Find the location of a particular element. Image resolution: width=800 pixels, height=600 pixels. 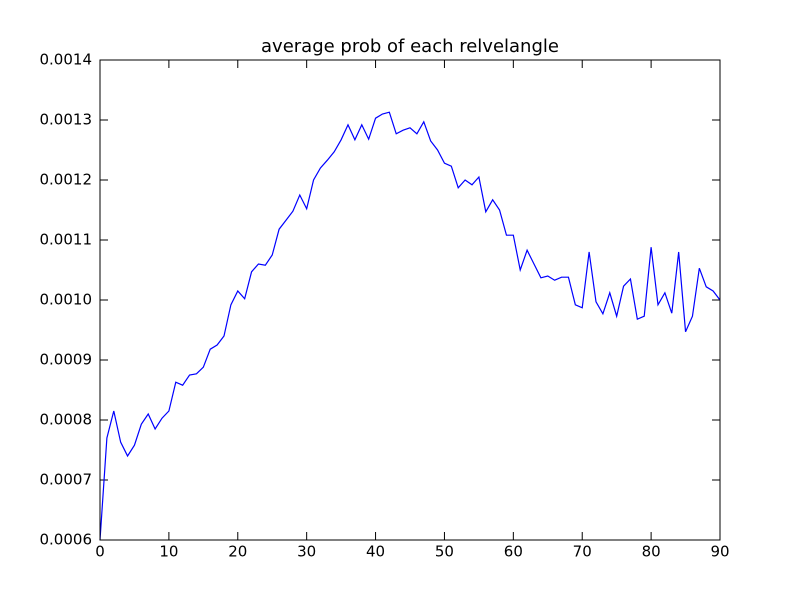

chart-title: average prob of each relvelangle is located at coordinates (410, 46).